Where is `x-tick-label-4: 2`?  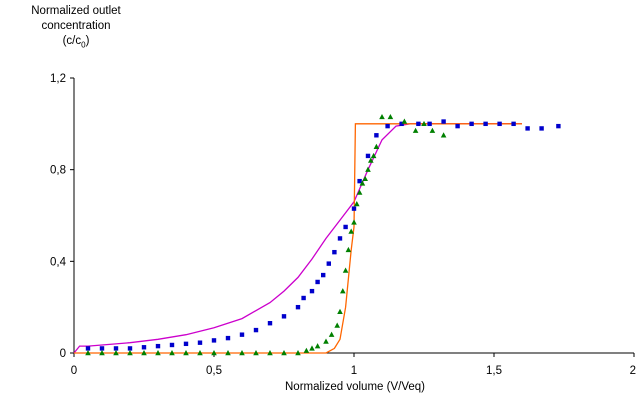
x-tick-label-4: 2 is located at coordinates (633, 371).